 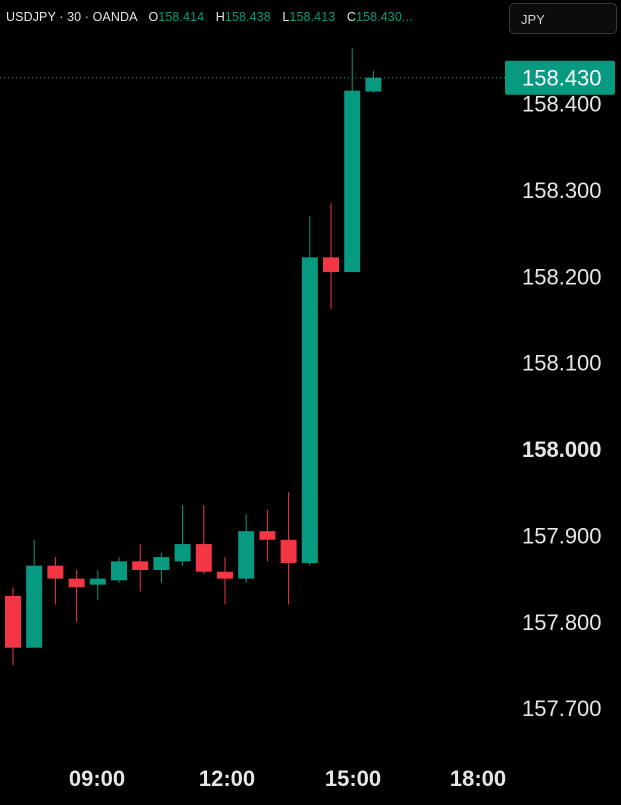 What do you see at coordinates (353, 778) in the screenshot?
I see `time-tick-label: 15:00` at bounding box center [353, 778].